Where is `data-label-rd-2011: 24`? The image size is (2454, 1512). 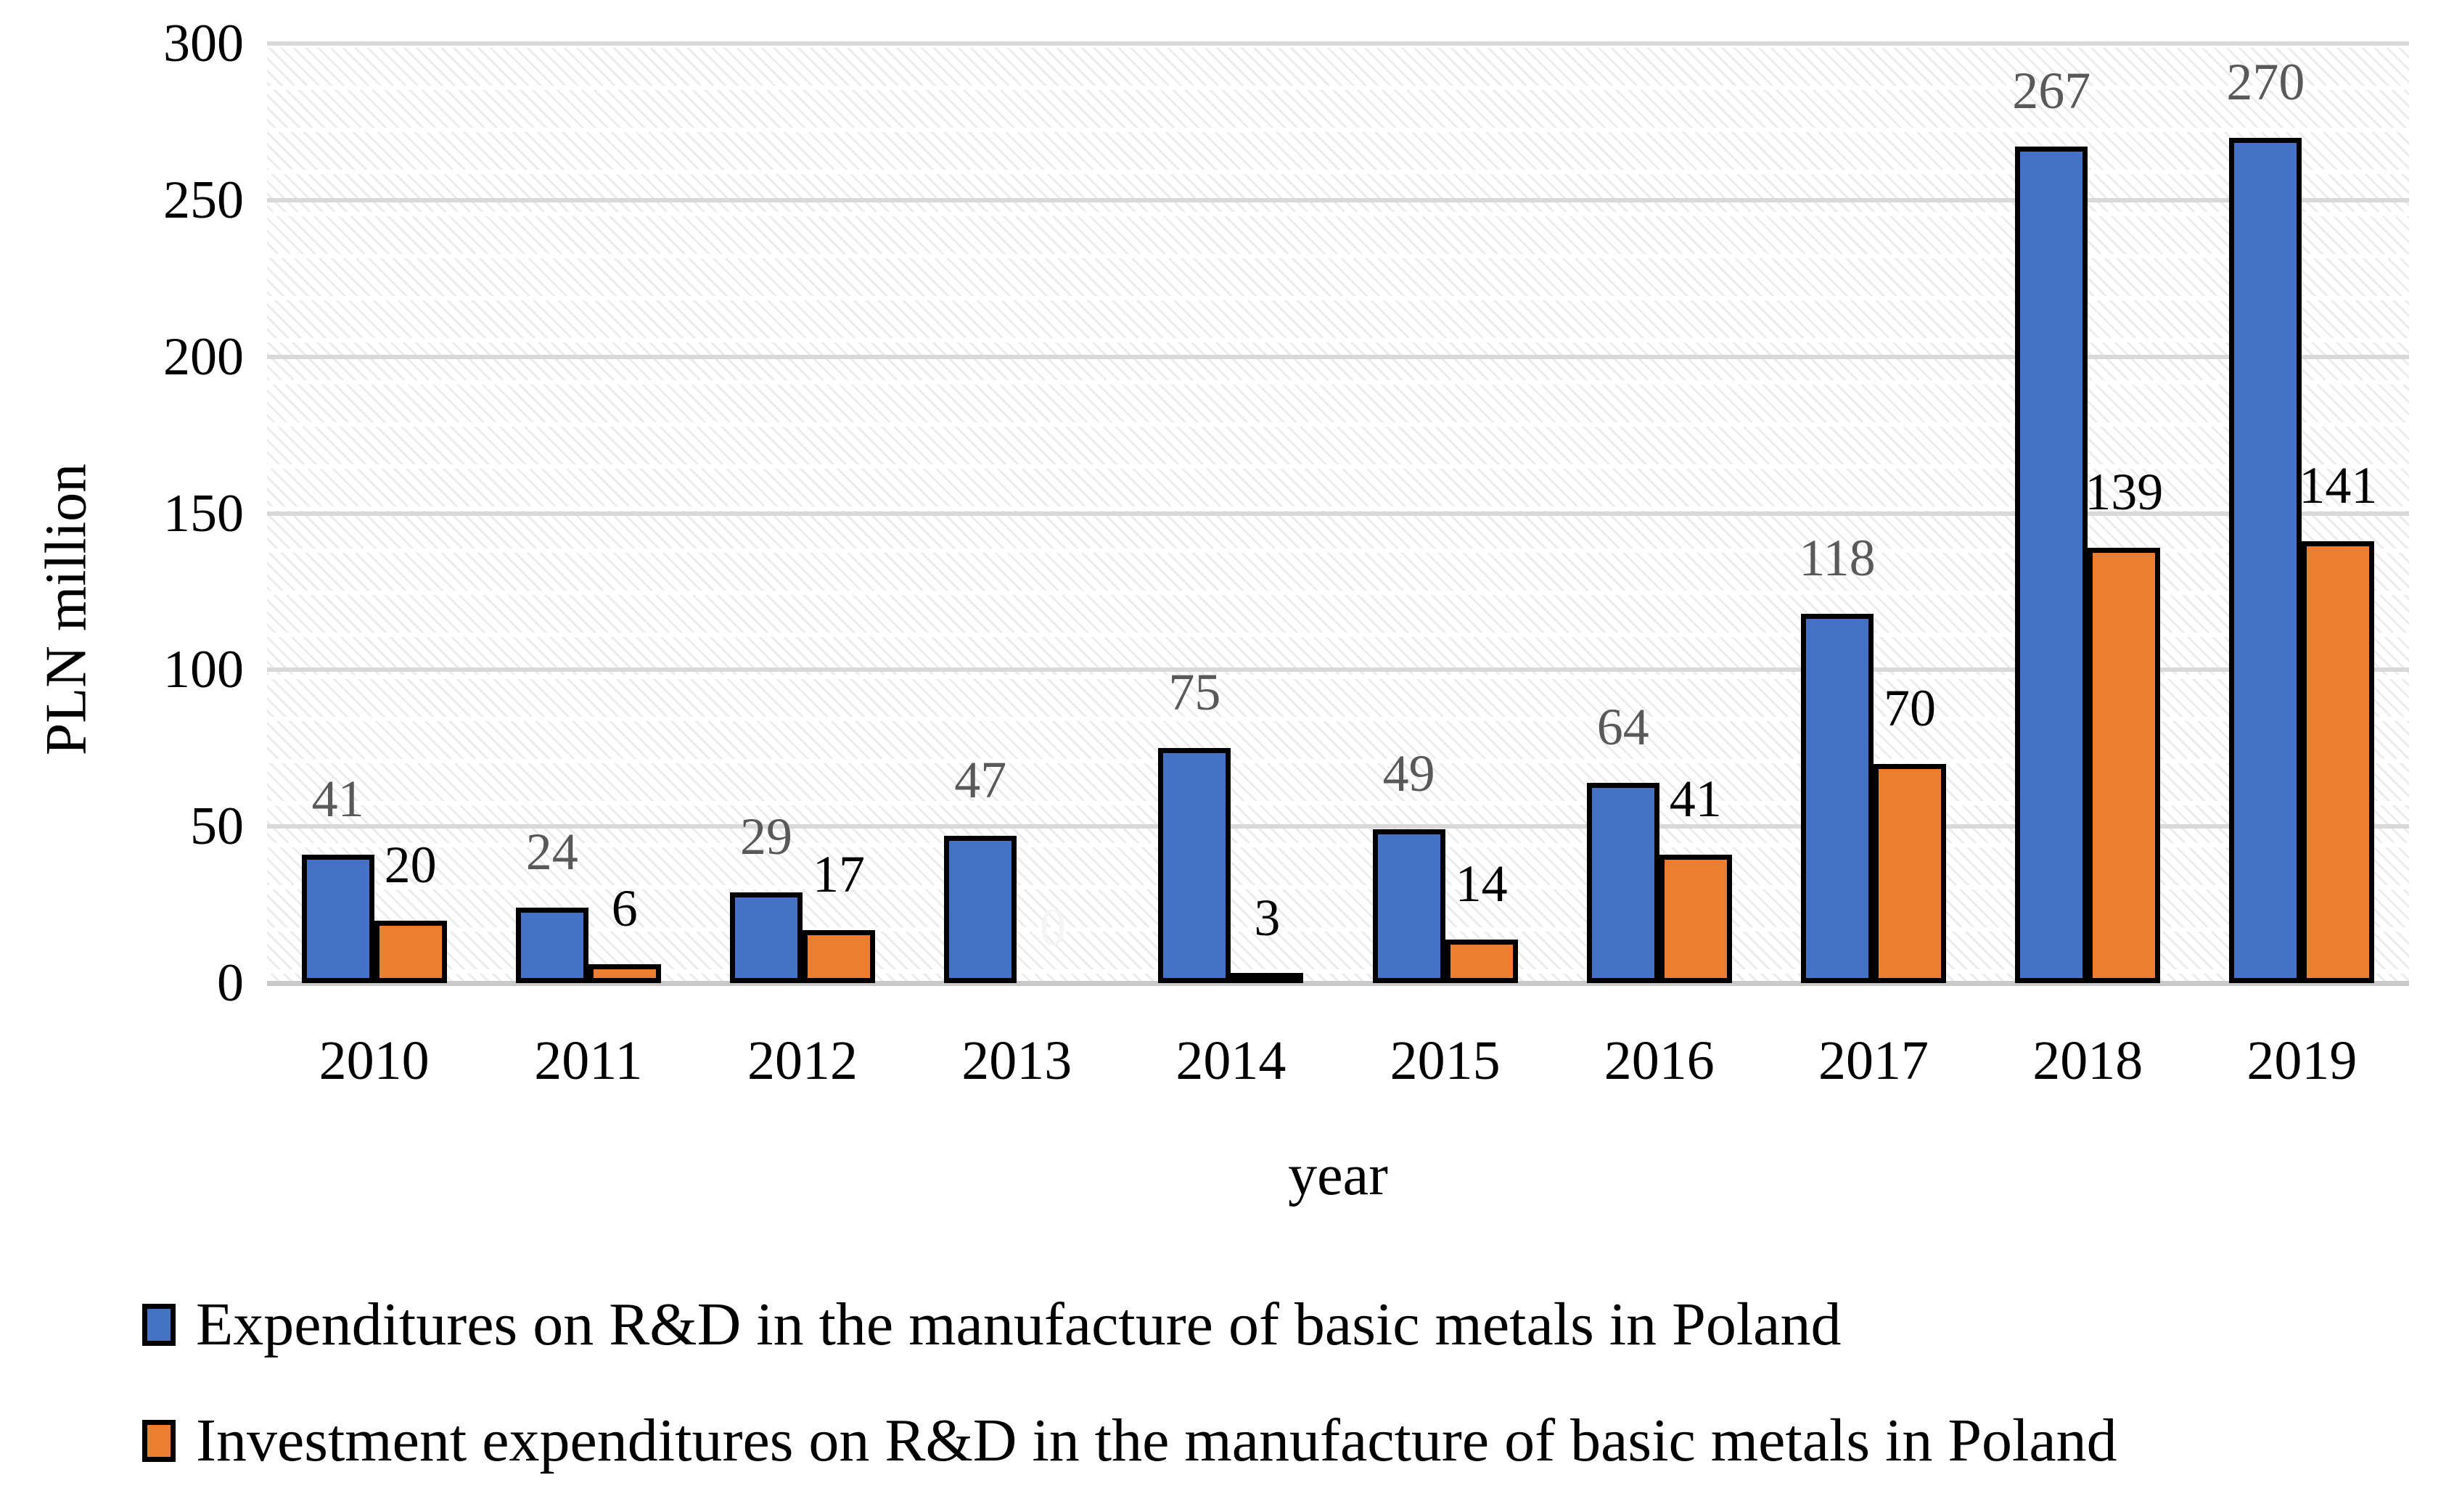 data-label-rd-2011: 24 is located at coordinates (551, 853).